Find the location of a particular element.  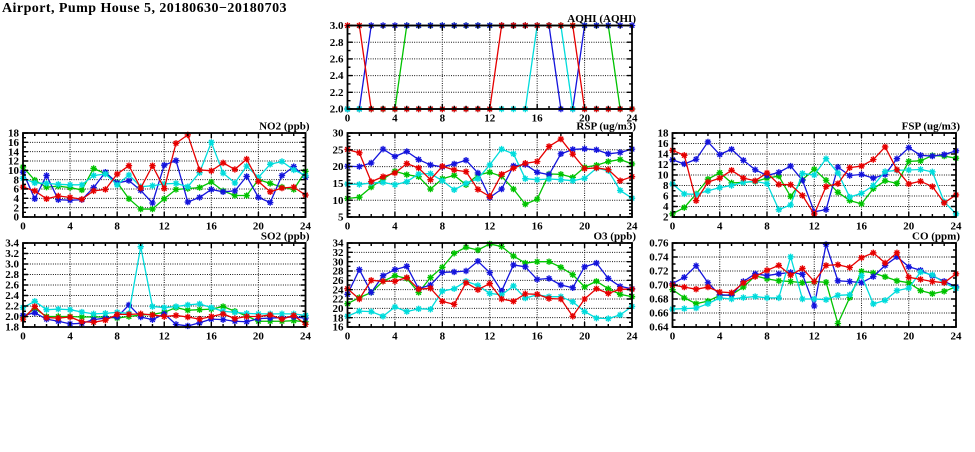

svg-text: CO (ppm) is located at coordinates (936, 237).